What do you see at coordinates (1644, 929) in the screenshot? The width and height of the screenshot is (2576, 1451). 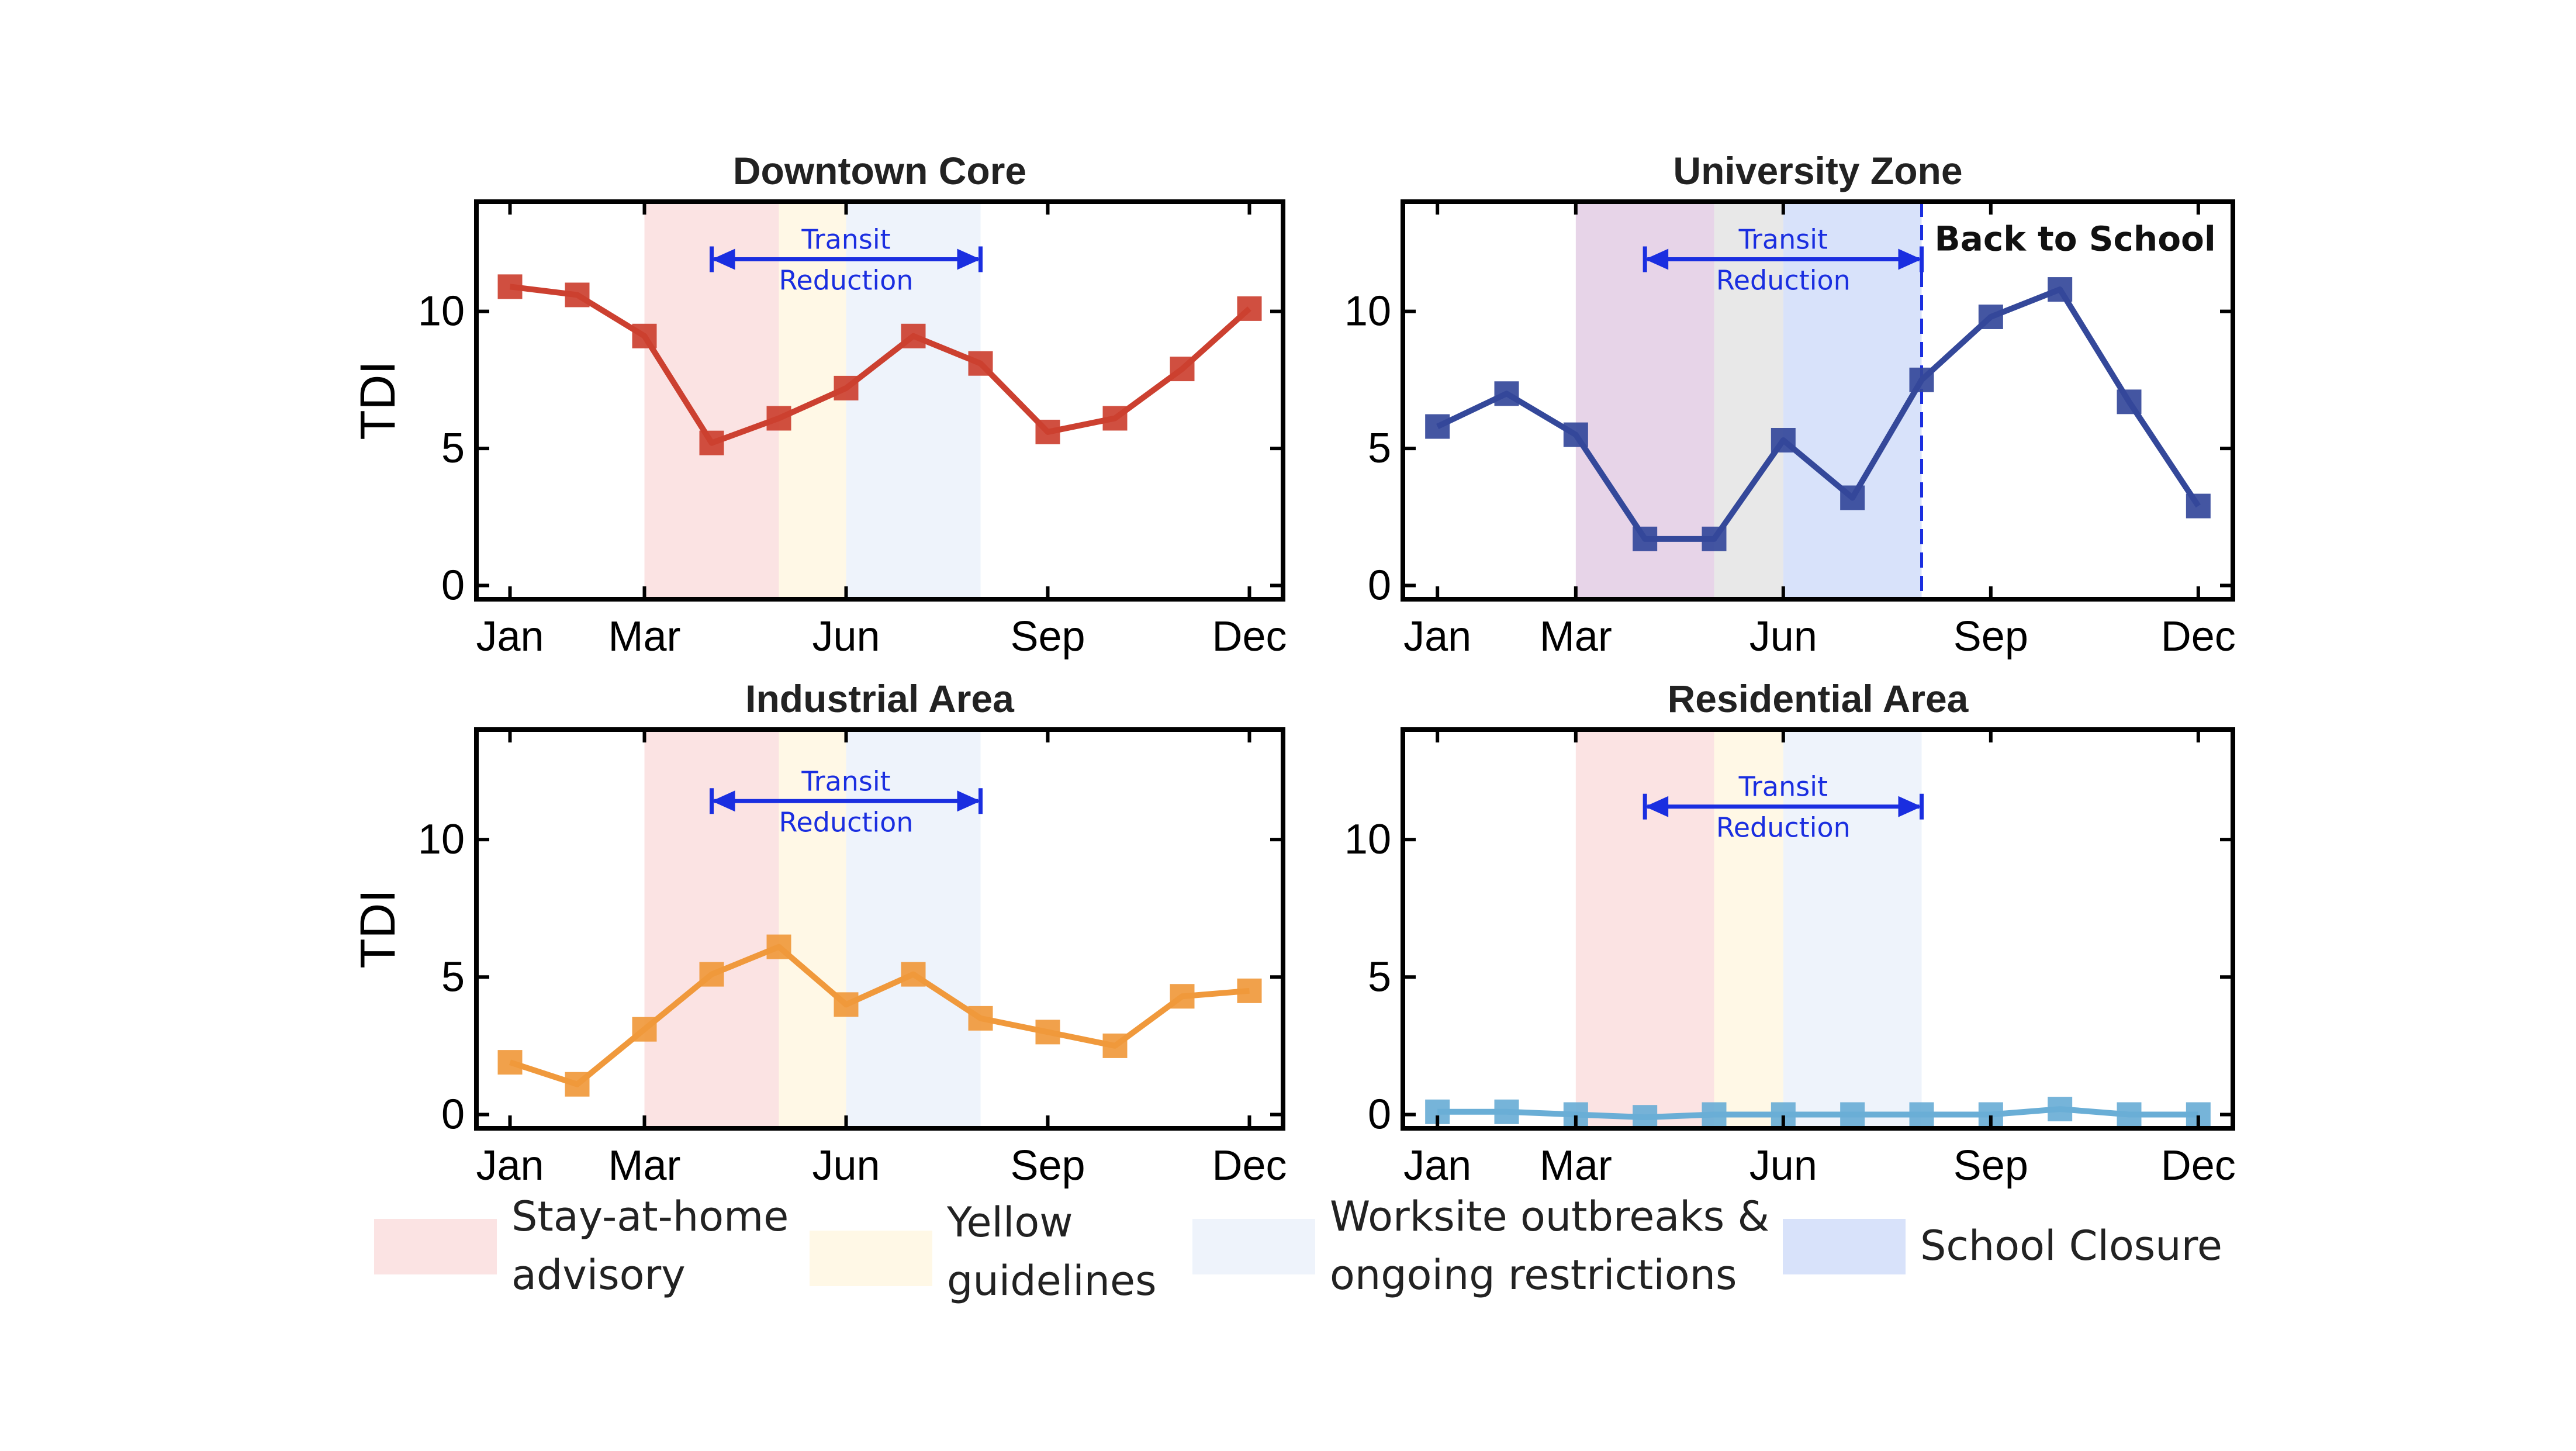 I see `band-stay` at bounding box center [1644, 929].